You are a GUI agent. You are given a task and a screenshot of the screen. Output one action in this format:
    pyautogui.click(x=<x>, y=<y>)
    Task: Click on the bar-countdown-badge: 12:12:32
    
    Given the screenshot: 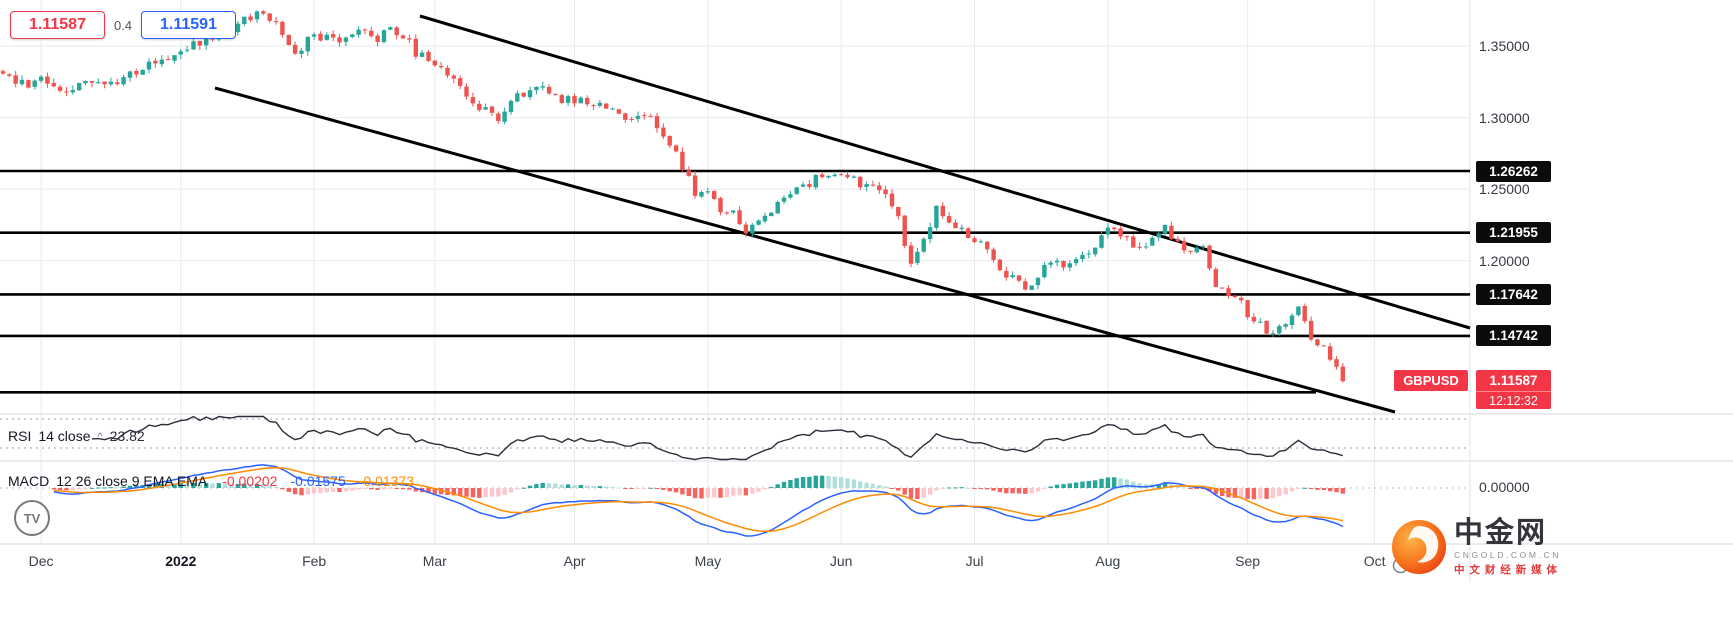 What is the action you would take?
    pyautogui.click(x=1513, y=400)
    